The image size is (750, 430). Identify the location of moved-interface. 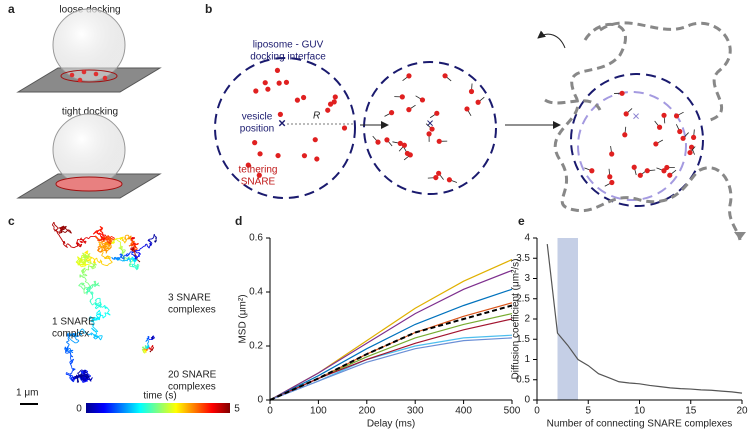
(632, 146).